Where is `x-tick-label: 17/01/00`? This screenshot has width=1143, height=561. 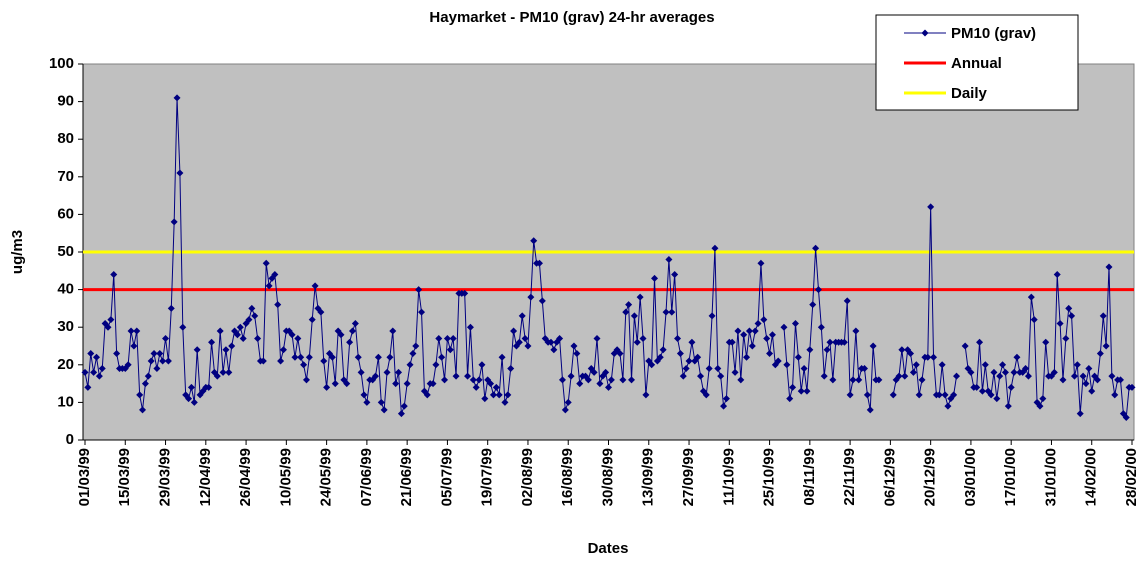 x-tick-label: 17/01/00 is located at coordinates (1010, 477).